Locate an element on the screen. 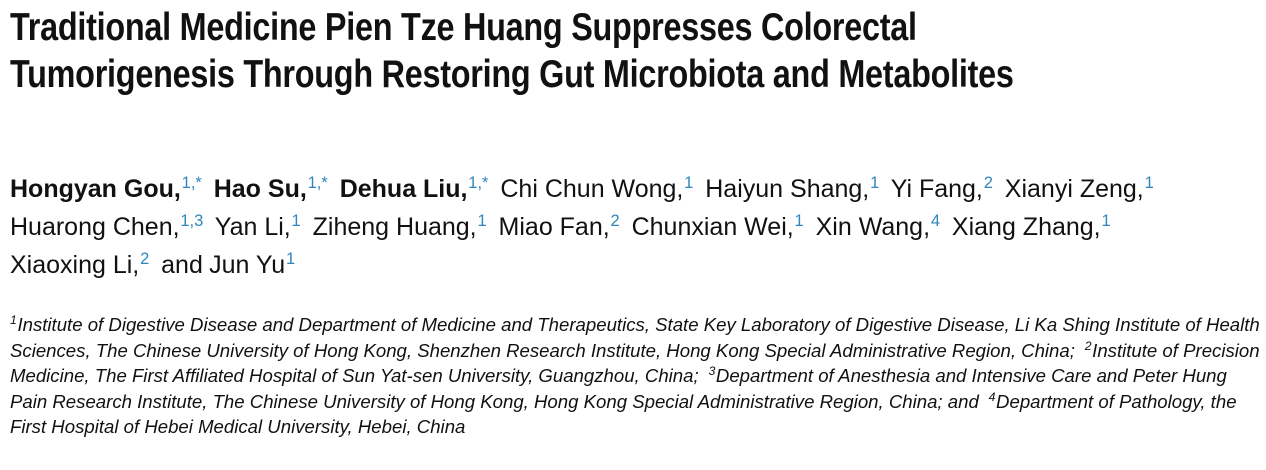 This screenshot has width=1266, height=470. author: Chunxian Wei,1 is located at coordinates (720, 227).